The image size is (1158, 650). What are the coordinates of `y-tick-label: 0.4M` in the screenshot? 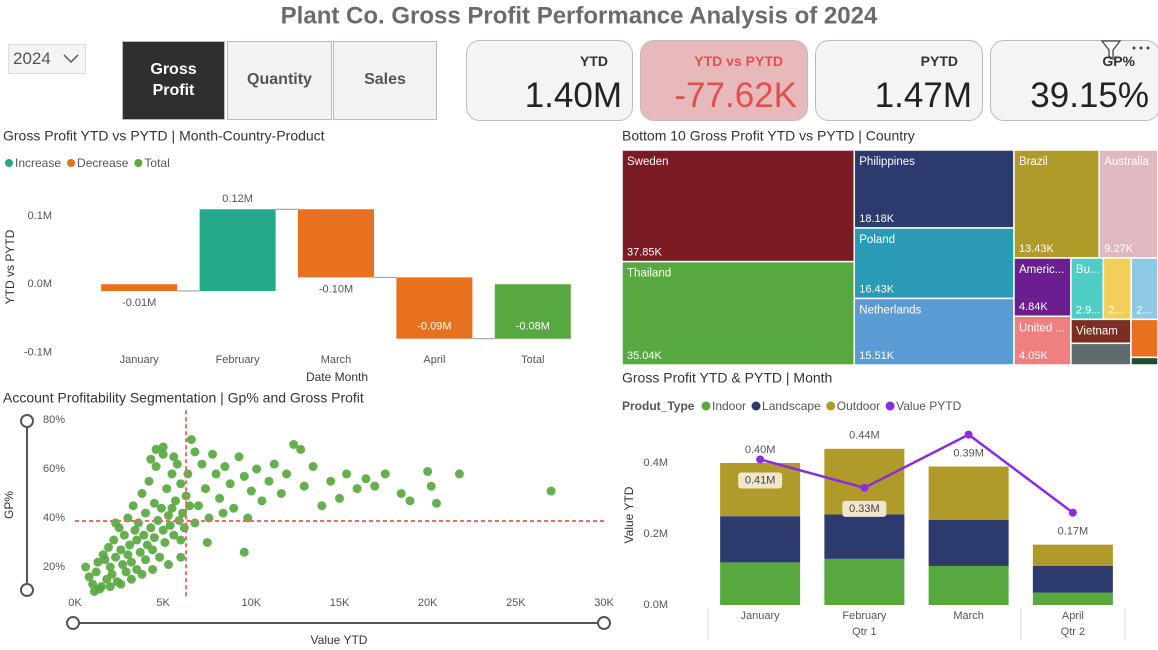 It's located at (656, 463).